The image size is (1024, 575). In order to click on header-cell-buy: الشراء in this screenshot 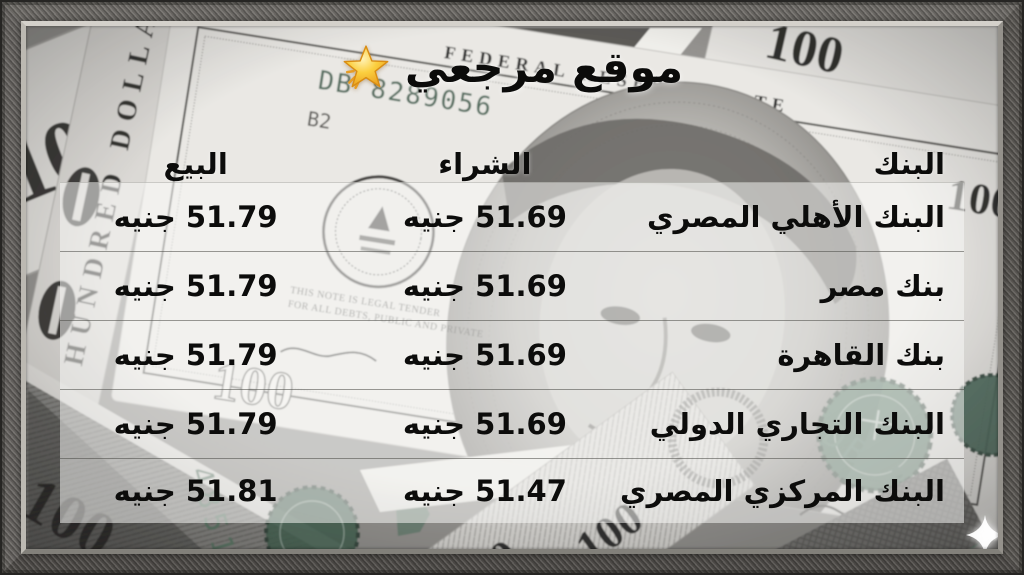, I will do `click(485, 163)`.